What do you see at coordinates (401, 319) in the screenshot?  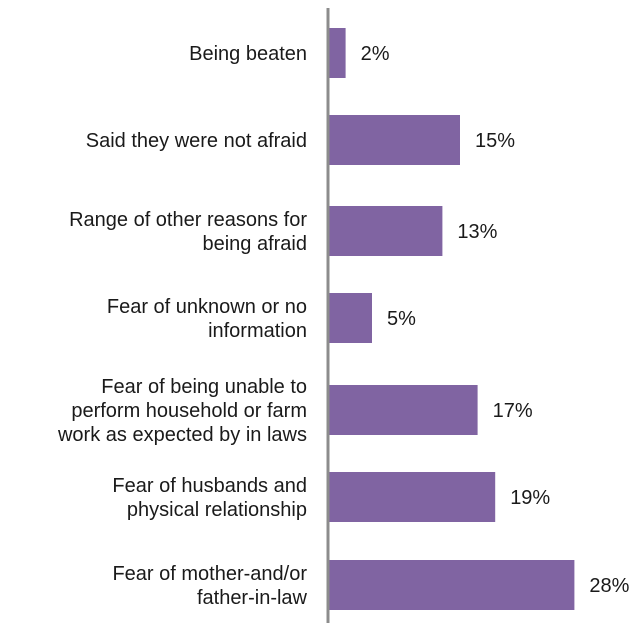 I see `value-label-3: 5%` at bounding box center [401, 319].